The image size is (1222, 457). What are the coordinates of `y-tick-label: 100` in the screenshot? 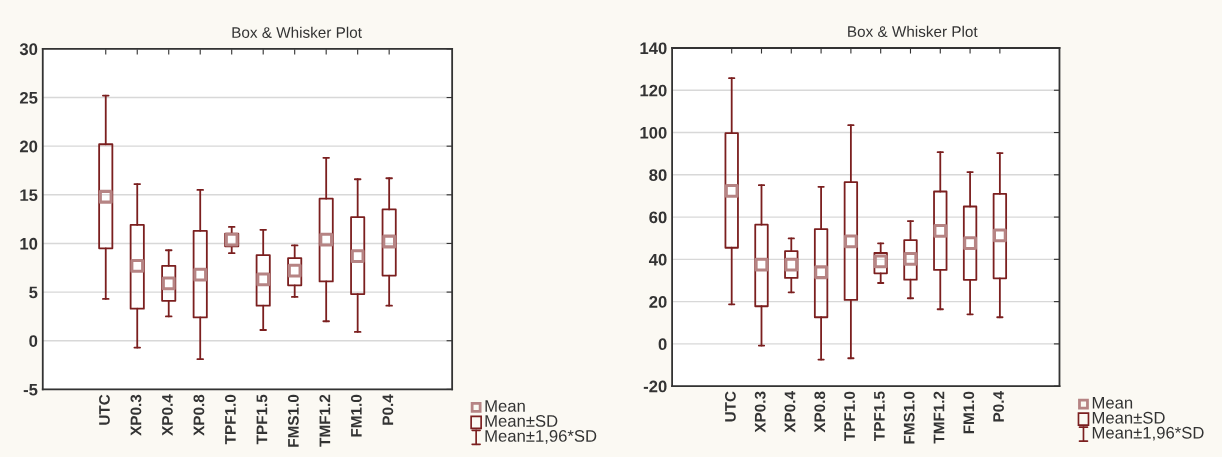 It's located at (653, 132).